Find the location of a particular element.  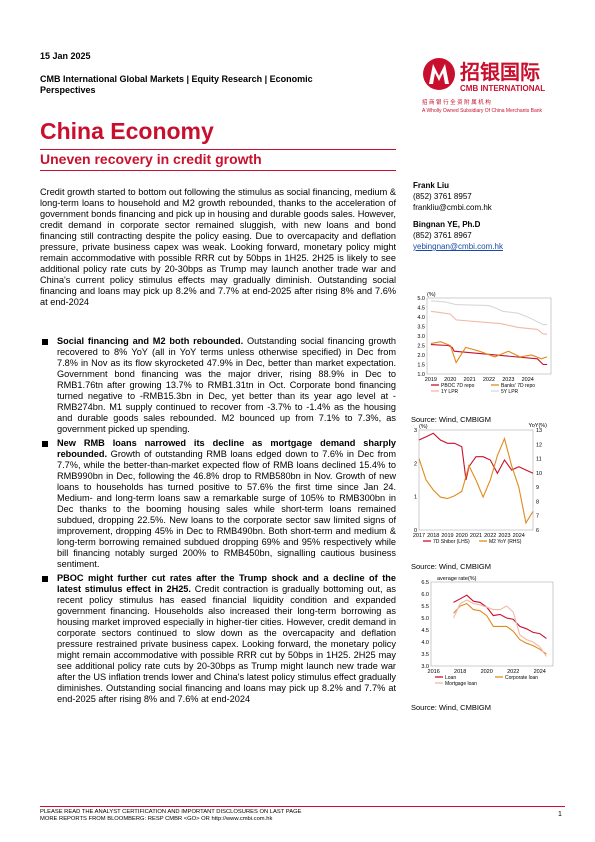

bullet-heading: Social financing and M2 both rebounded. is located at coordinates (150, 341).